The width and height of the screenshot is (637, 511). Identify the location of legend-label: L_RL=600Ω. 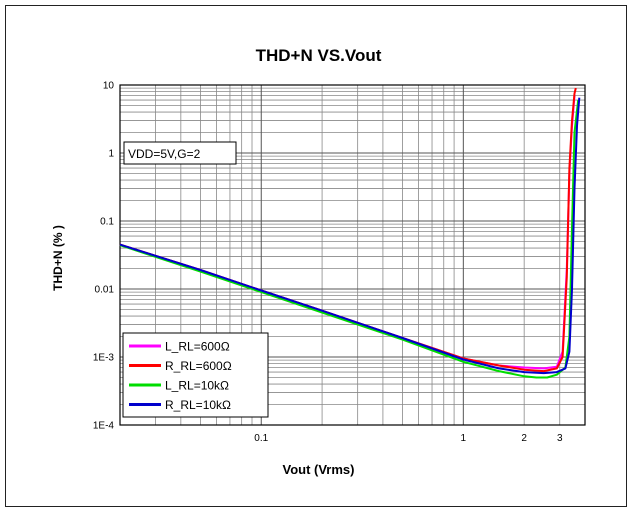
(197, 347).